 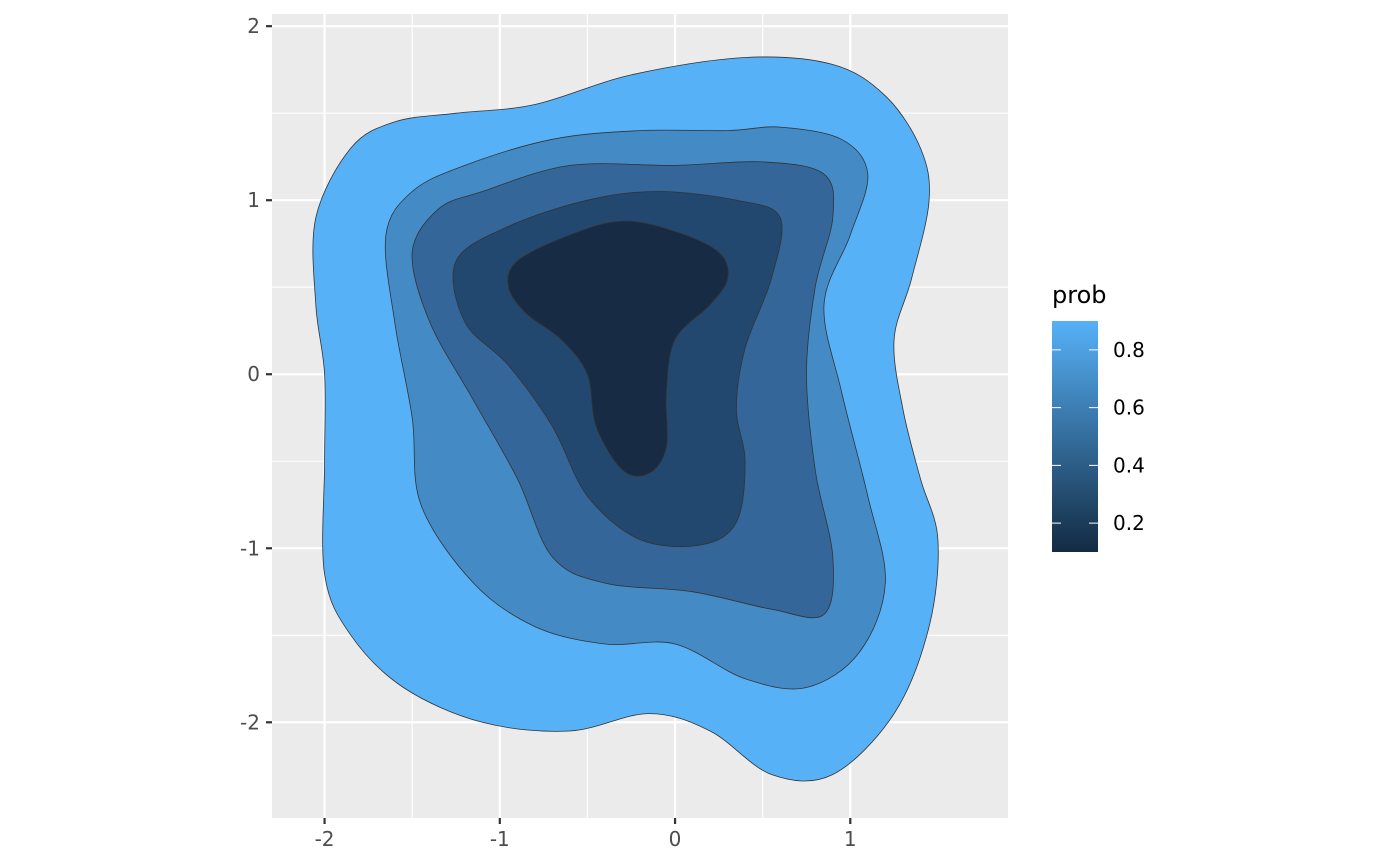 I want to click on y-tick-label: 2, so click(x=253, y=26).